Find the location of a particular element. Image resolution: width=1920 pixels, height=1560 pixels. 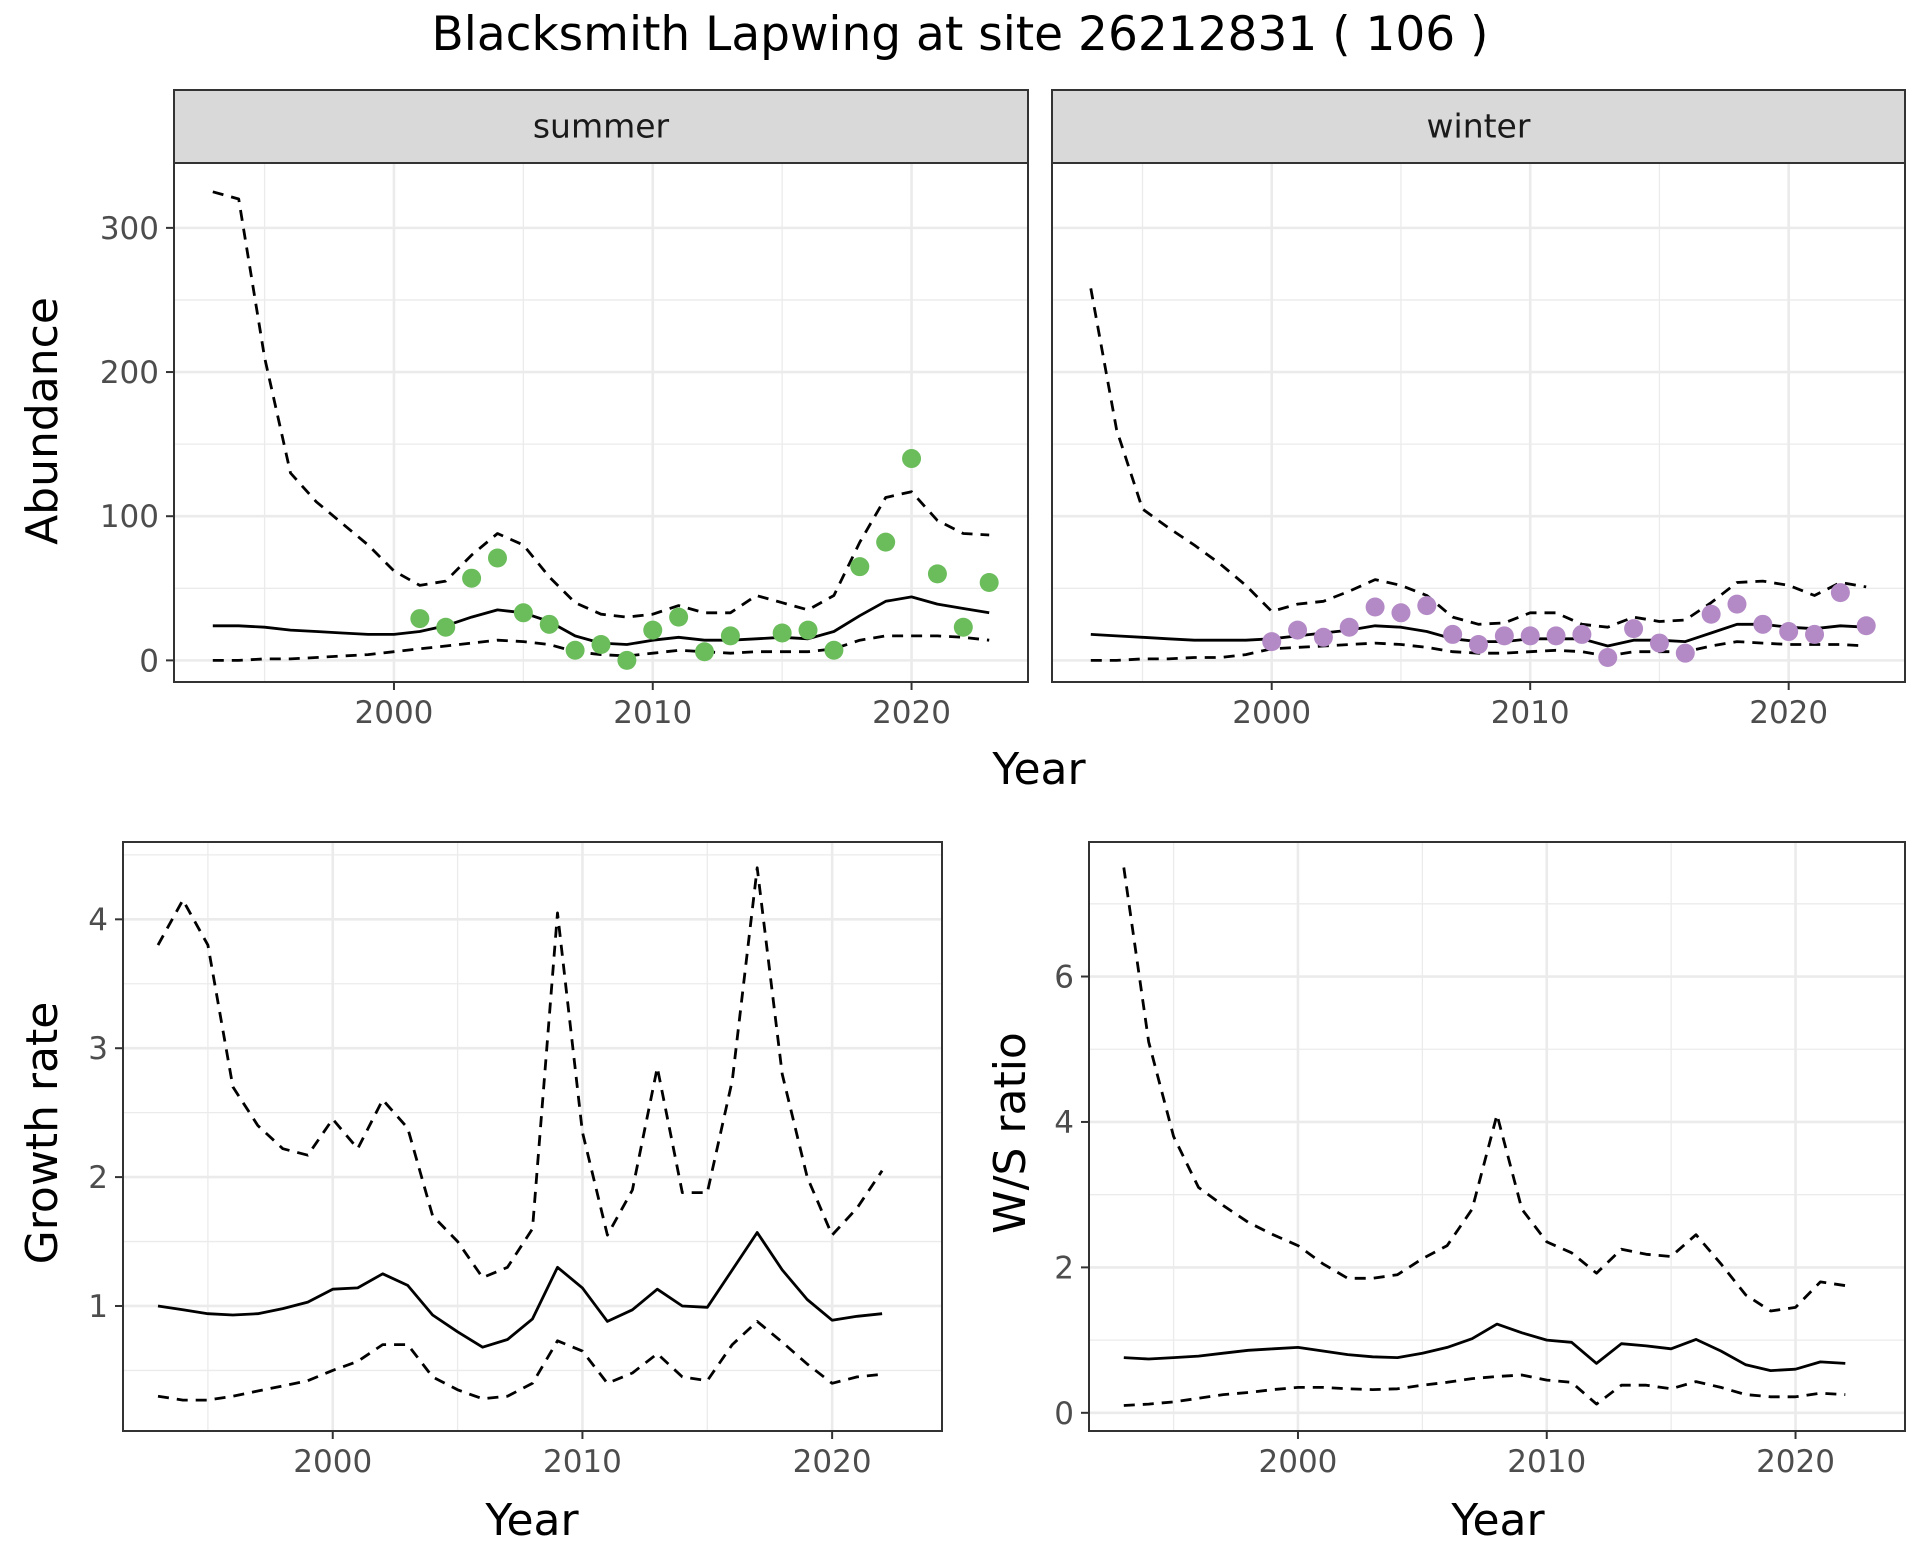

top-y-axis-title: Abundance is located at coordinates (42, 421).